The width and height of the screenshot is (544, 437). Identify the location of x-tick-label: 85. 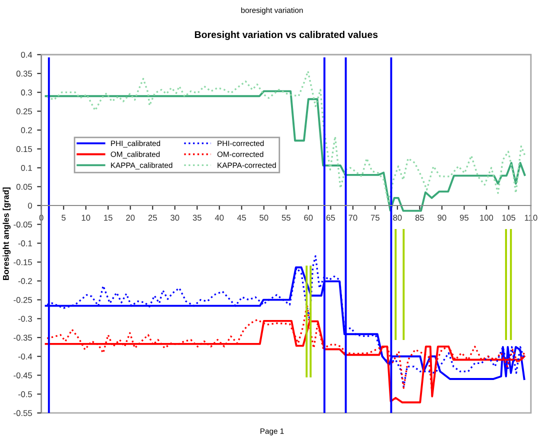
(419, 217).